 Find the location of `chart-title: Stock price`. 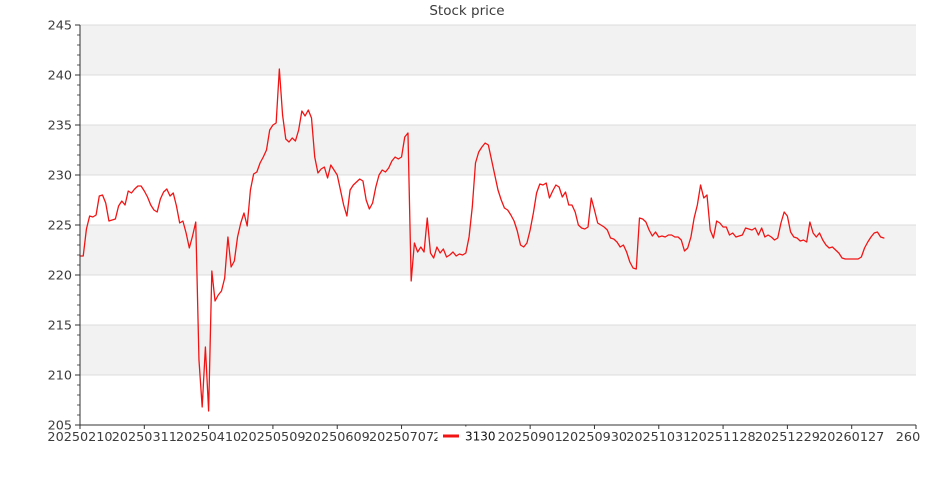

chart-title: Stock price is located at coordinates (466, 11).